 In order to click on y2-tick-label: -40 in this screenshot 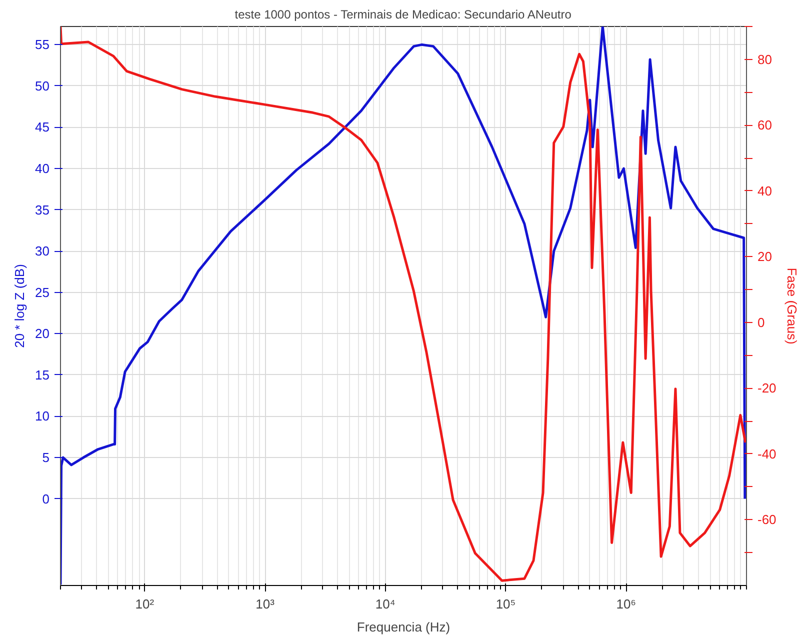, I will do `click(767, 454)`.